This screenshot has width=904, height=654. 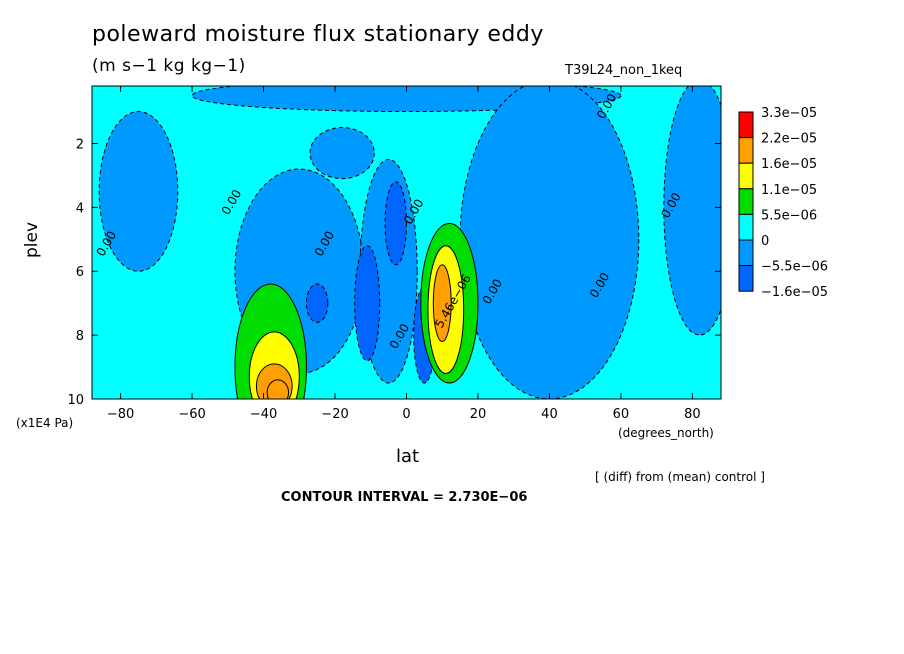 What do you see at coordinates (789, 139) in the screenshot?
I see `legend-label: 2.2e−05` at bounding box center [789, 139].